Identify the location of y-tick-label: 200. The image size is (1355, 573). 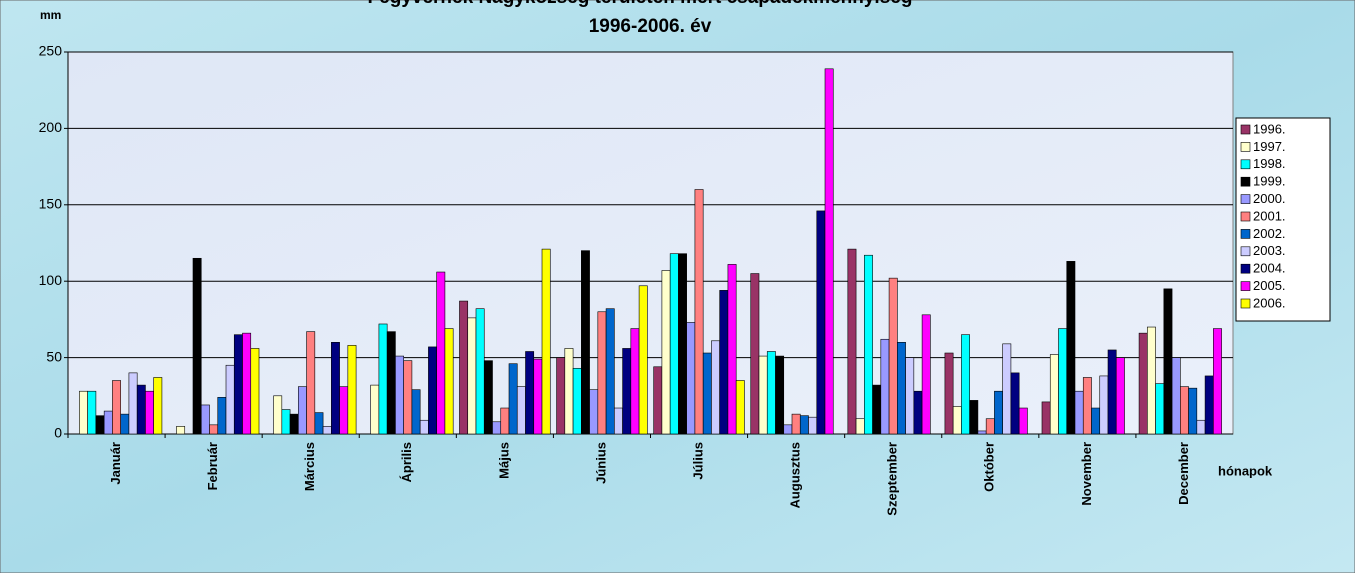
(51, 127).